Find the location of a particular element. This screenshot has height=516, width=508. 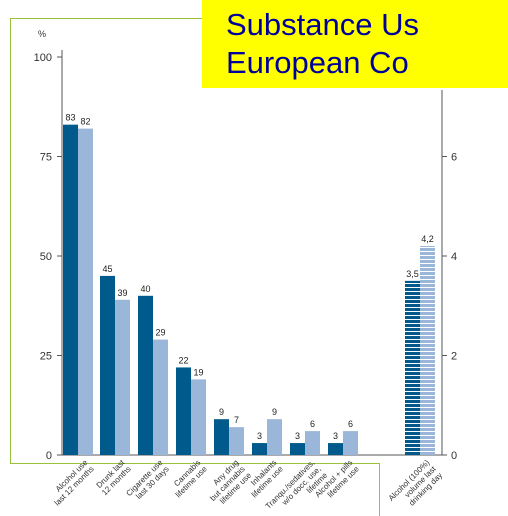

right-tick-label-2: 2 is located at coordinates (454, 357).